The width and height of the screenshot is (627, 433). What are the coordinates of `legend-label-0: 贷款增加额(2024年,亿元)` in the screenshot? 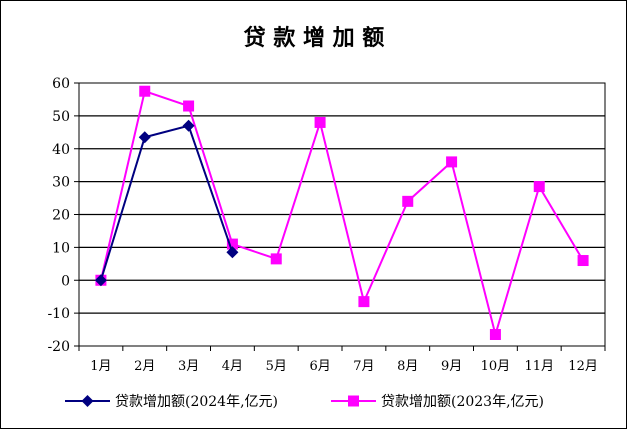 It's located at (196, 402).